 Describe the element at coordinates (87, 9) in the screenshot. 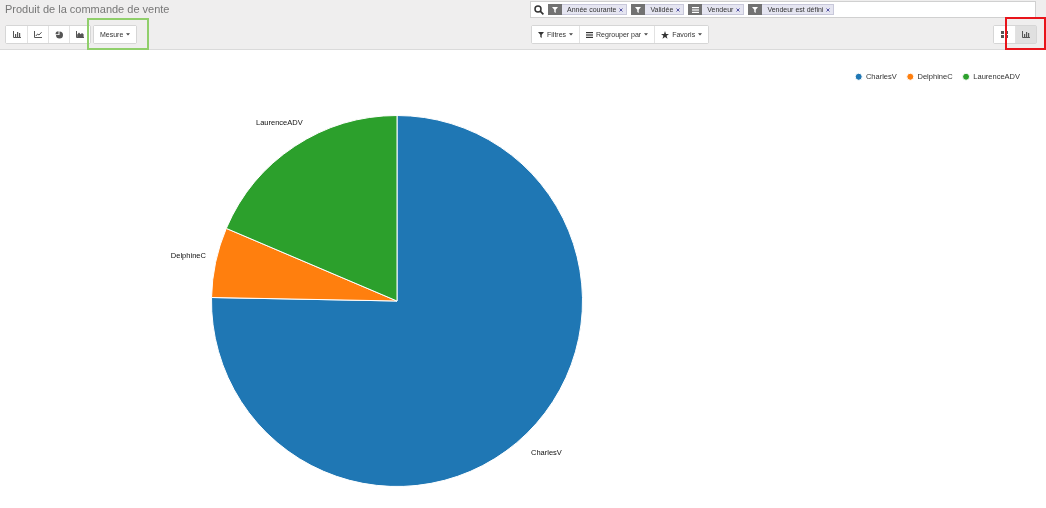

I see `chart-title: Produit de la commande de vente` at that location.